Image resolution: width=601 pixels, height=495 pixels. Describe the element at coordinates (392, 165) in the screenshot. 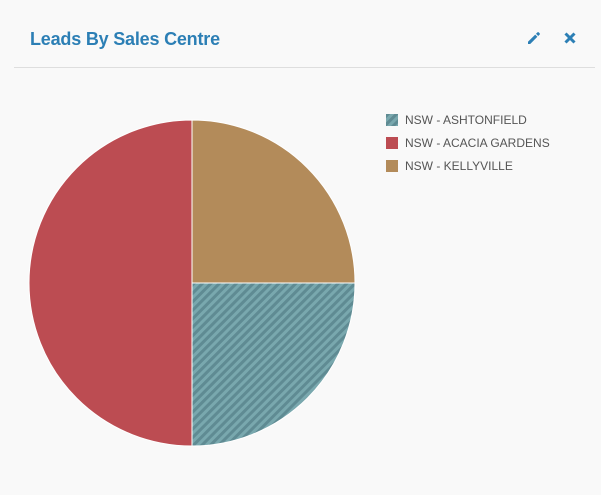

I see `legend-swatch-kellyville` at that location.